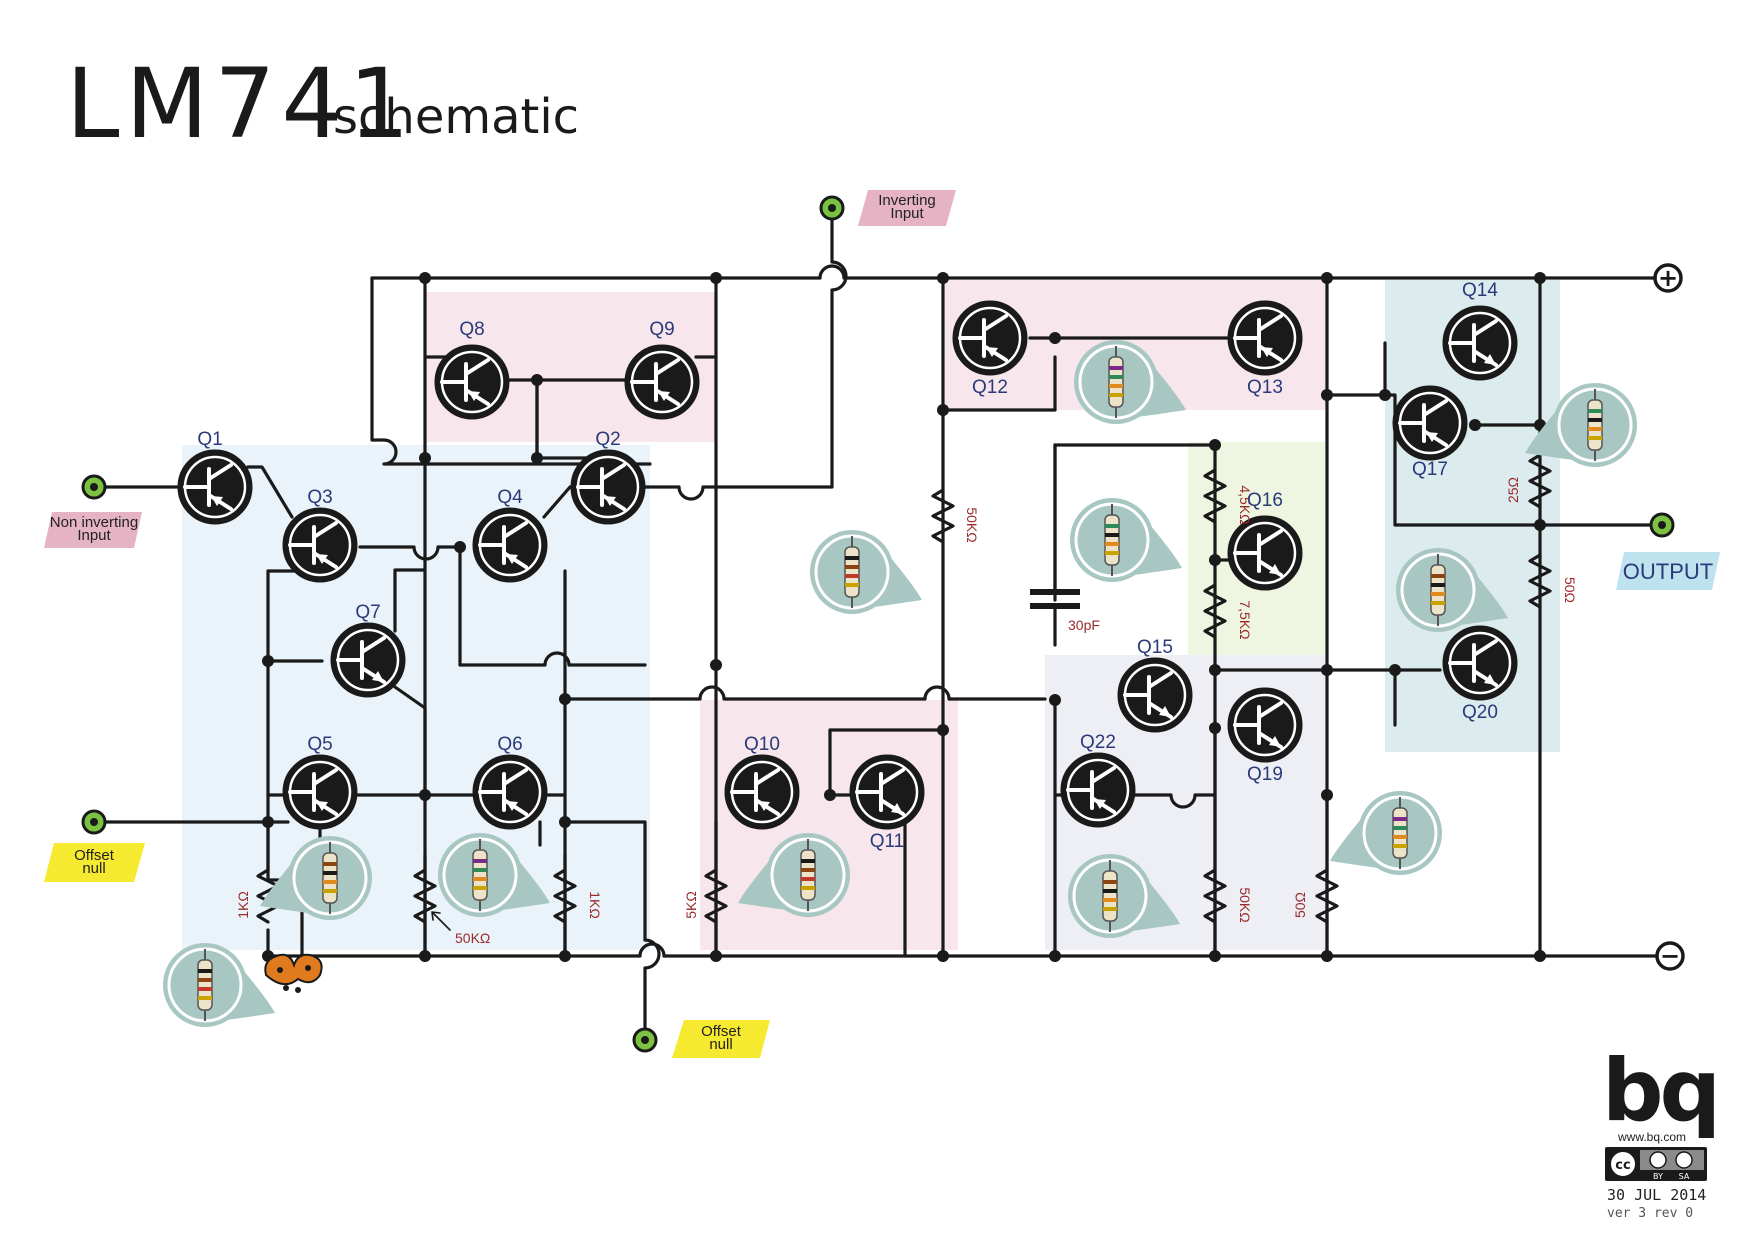 The height and width of the screenshot is (1240, 1753). What do you see at coordinates (662, 382) in the screenshot?
I see `transistor-q9` at bounding box center [662, 382].